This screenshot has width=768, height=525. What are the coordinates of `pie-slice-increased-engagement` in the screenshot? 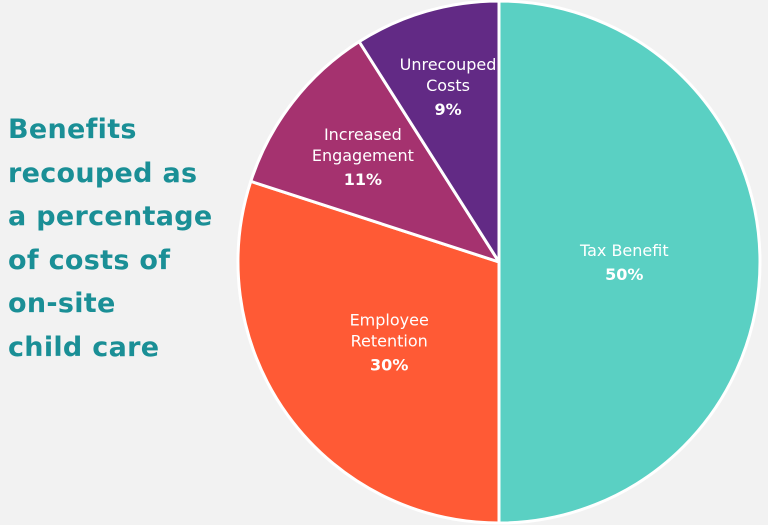 It's located at (375, 152).